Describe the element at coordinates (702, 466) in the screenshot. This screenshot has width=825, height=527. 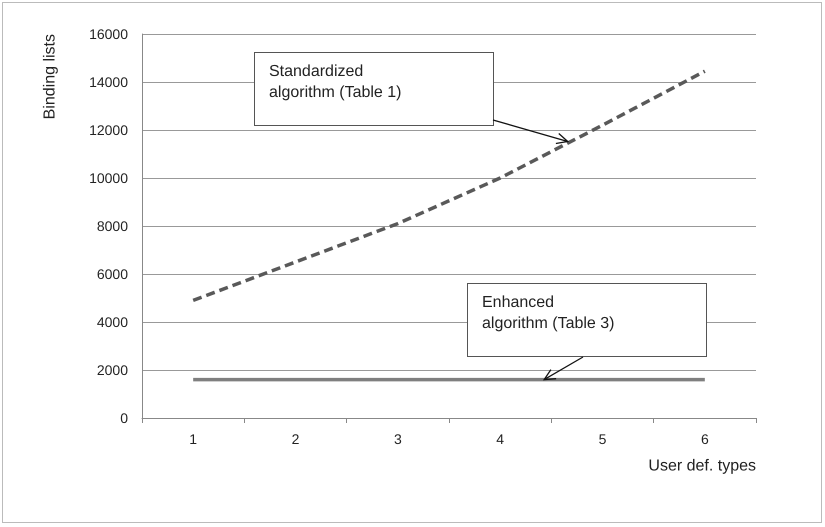
I see `x-axis-title: User def. types` at that location.